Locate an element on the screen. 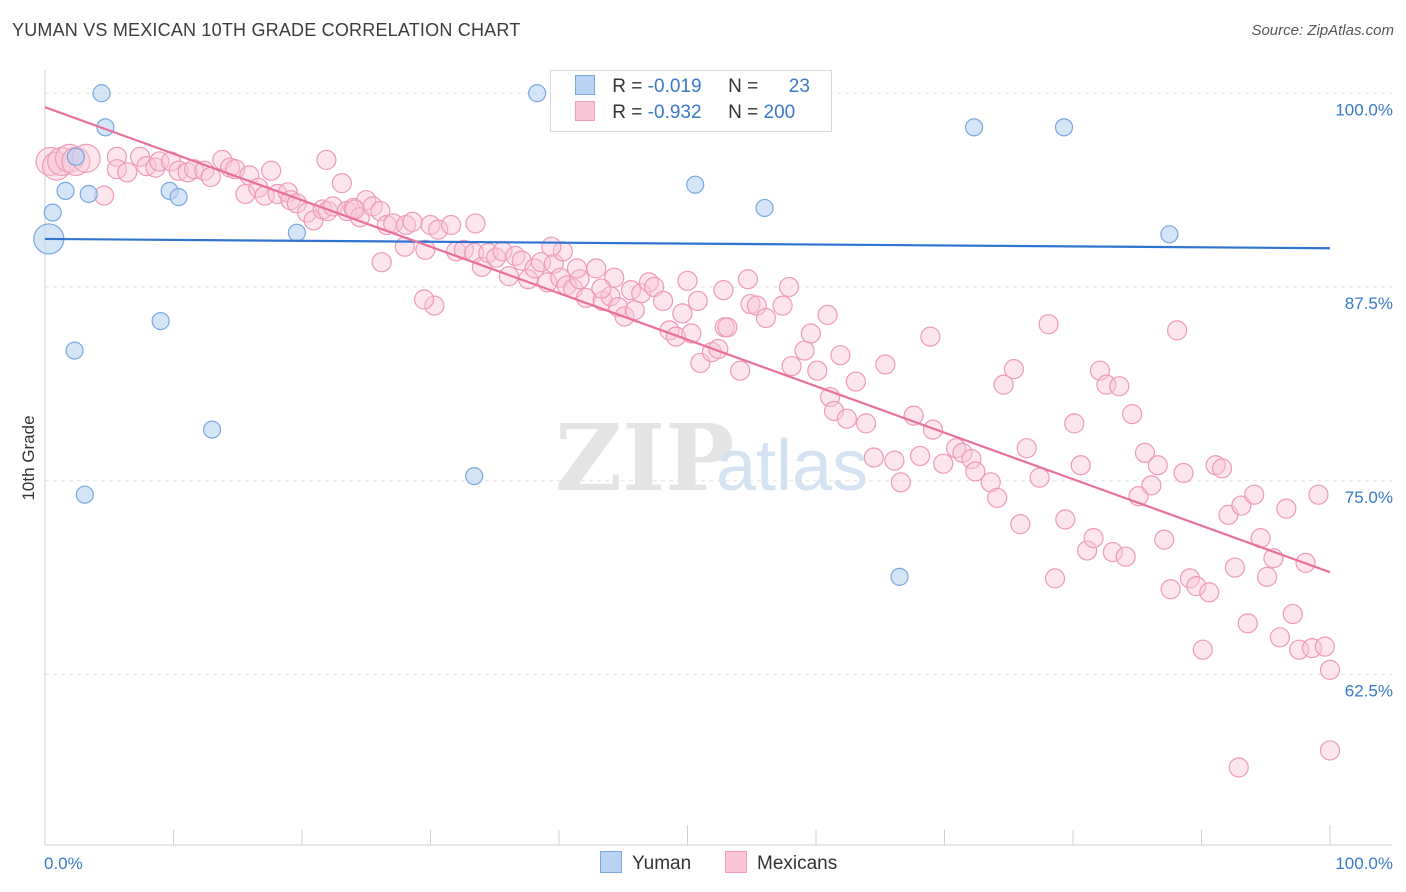 The width and height of the screenshot is (1406, 892). y-tick-label: 62.5% is located at coordinates (1369, 691).